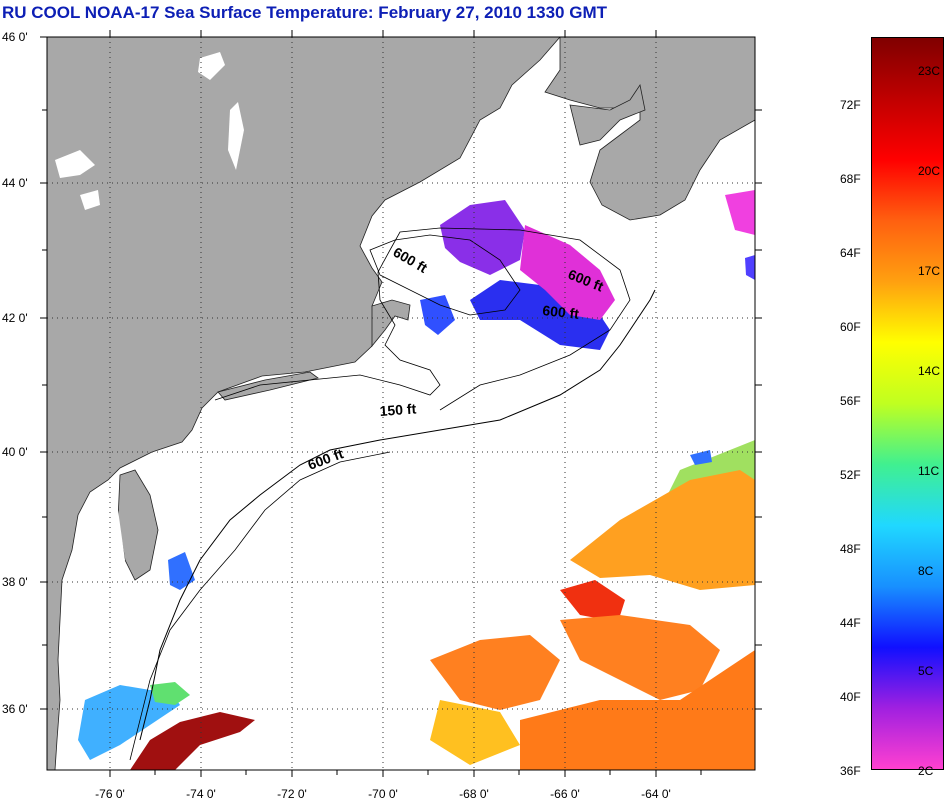 Image resolution: width=944 pixels, height=809 pixels. Describe the element at coordinates (565, 794) in the screenshot. I see `longitude-label: -66 0'` at that location.